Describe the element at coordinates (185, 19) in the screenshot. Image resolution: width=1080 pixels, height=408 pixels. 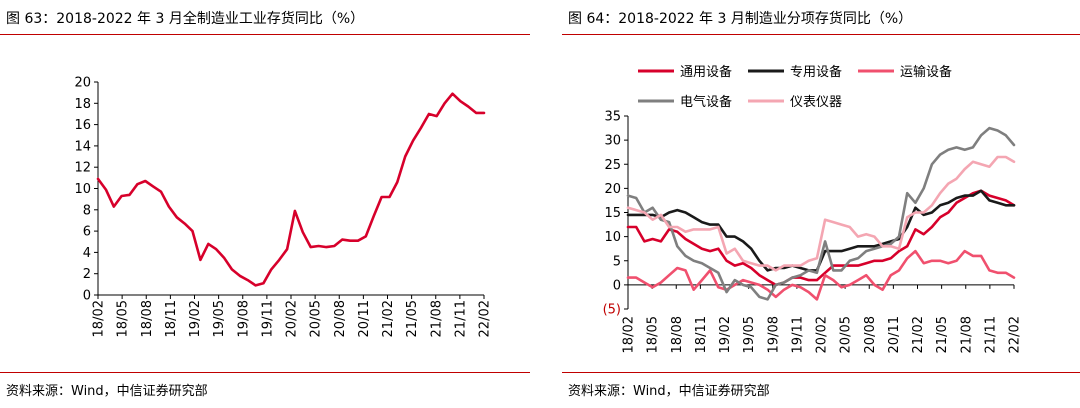
I see `left-chart-title: 图 63：2018-2022 年 3 月全制造业工业存货同比（%）` at that location.